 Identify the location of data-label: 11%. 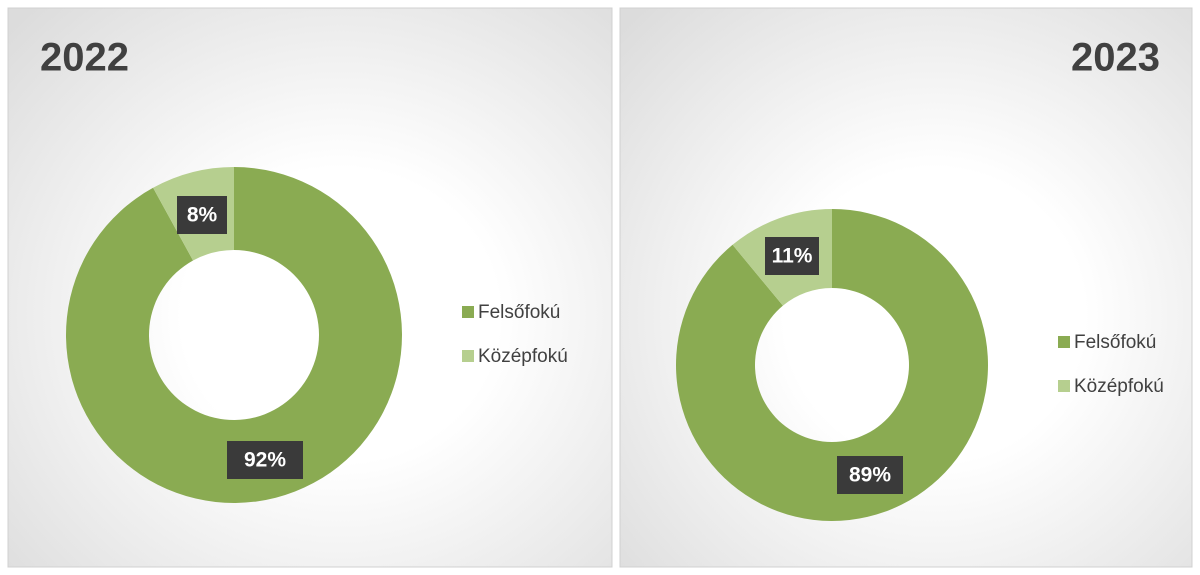
(792, 256).